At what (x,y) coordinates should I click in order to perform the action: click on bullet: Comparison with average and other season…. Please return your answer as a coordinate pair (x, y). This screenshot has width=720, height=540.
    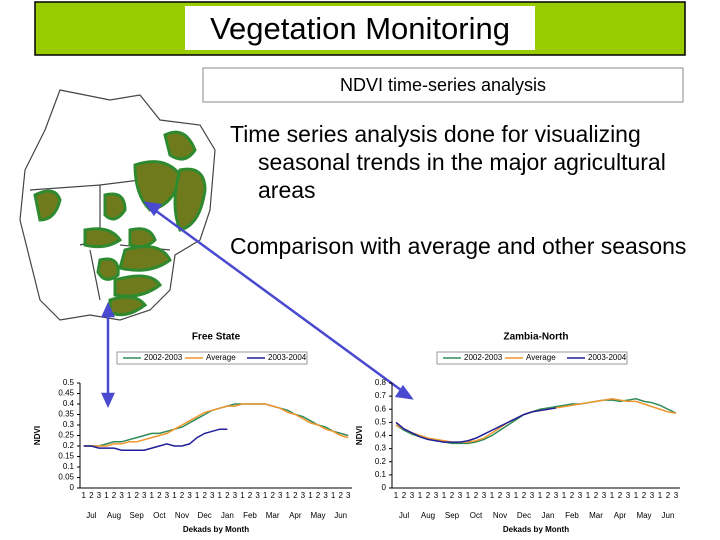
    Looking at the image, I should click on (458, 246).